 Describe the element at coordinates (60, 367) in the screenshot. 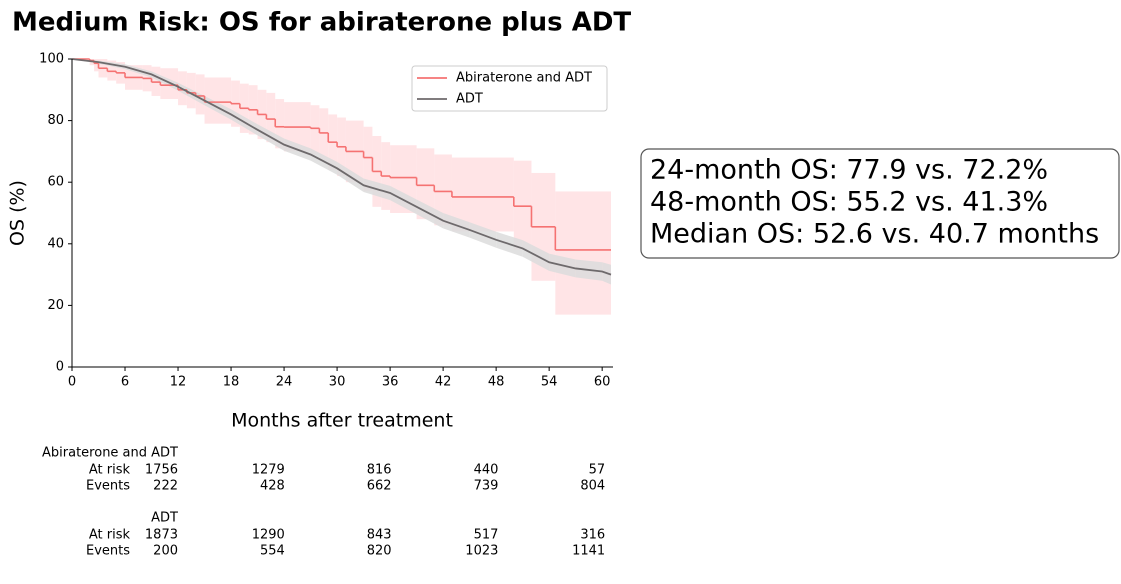

I see `y-tick-label: 0` at that location.